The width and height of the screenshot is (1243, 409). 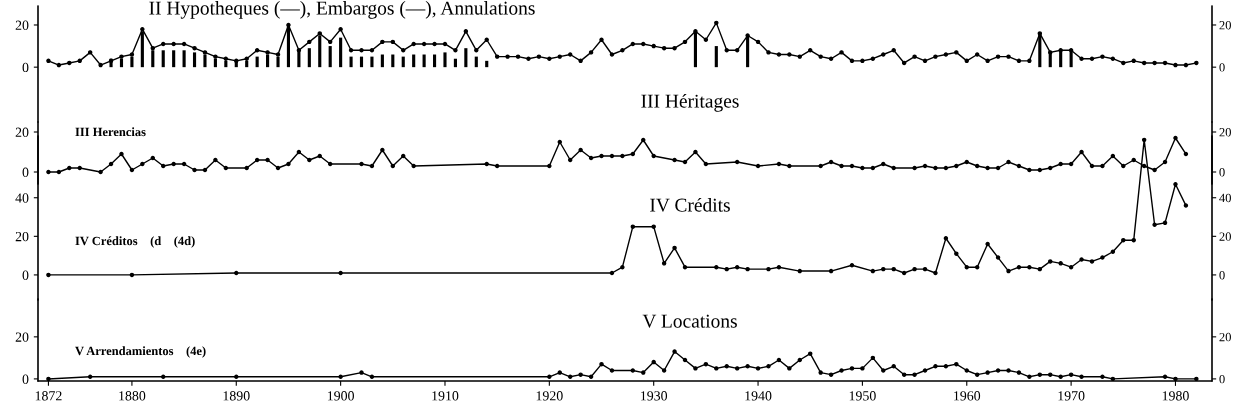 What do you see at coordinates (342, 10) in the screenshot?
I see `chart-title: II Hypotheques (—), Embargos (—), Annulations` at bounding box center [342, 10].